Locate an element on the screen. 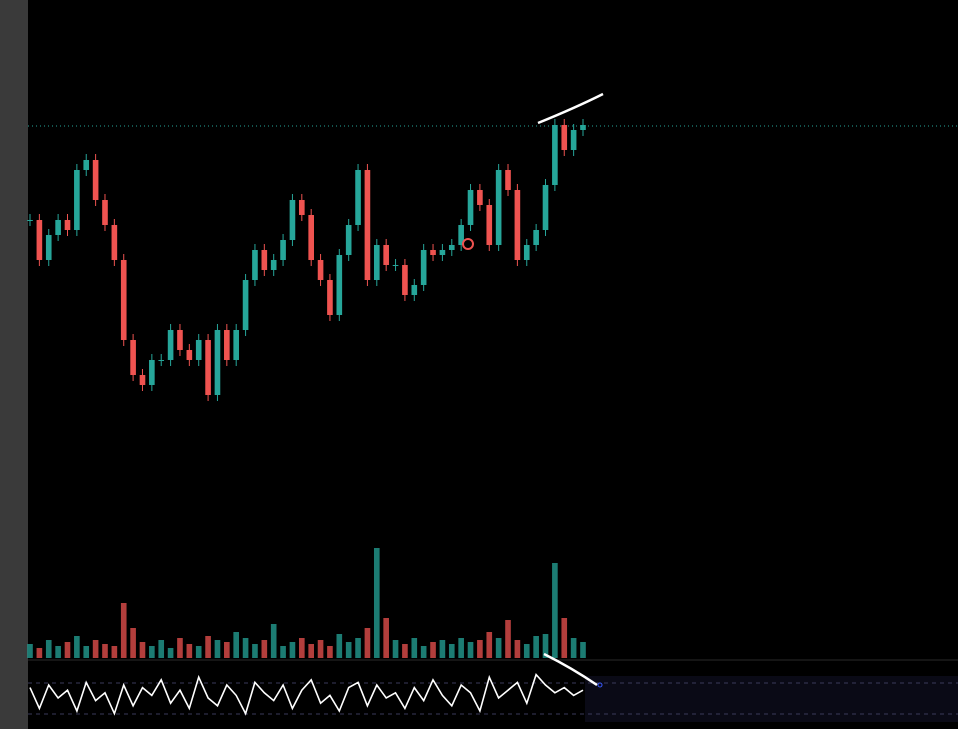  oscillator-trend-annotation is located at coordinates (570, 669).